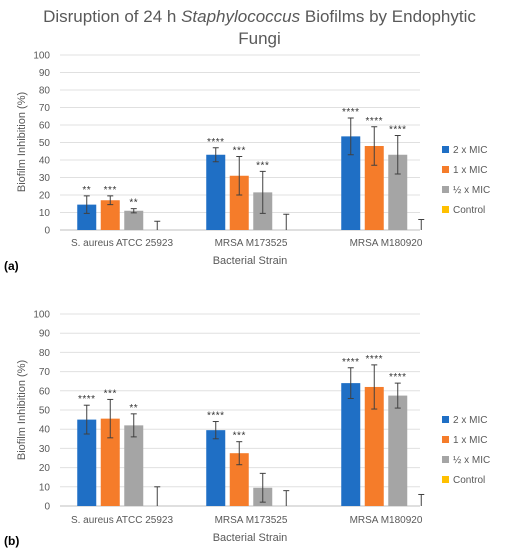 This screenshot has width=519, height=550. What do you see at coordinates (112, 16) in the screenshot?
I see `title-text-pre: Disruption of 24 h` at bounding box center [112, 16].